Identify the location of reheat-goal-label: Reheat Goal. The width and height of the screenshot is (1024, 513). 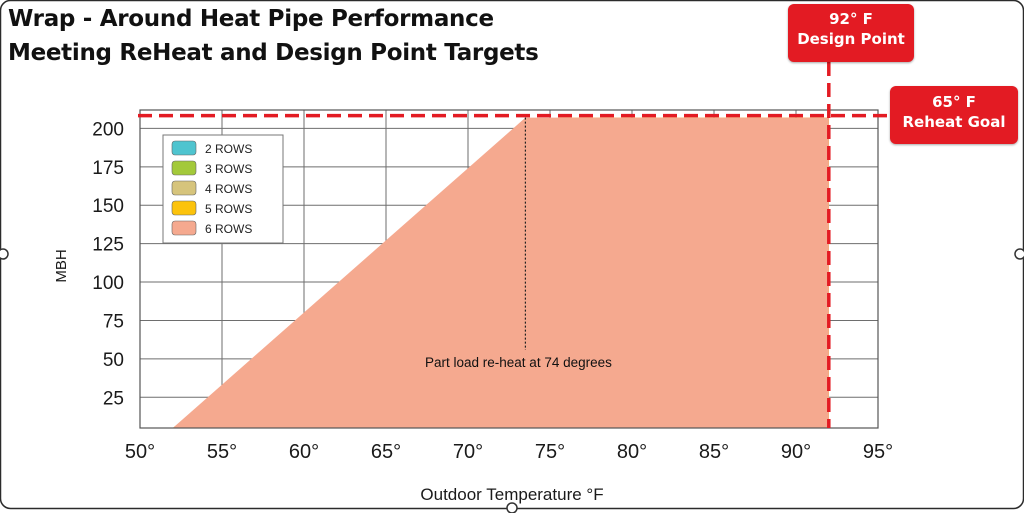
(954, 122).